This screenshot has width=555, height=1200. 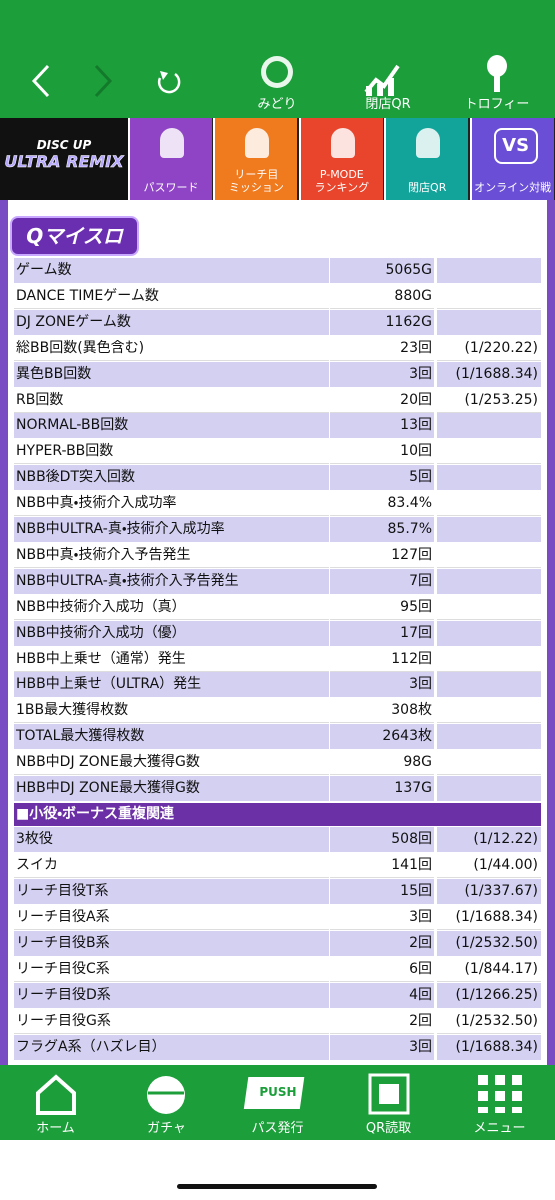 What do you see at coordinates (74, 236) in the screenshot?
I see `brand-logo: Qマイスロ` at bounding box center [74, 236].